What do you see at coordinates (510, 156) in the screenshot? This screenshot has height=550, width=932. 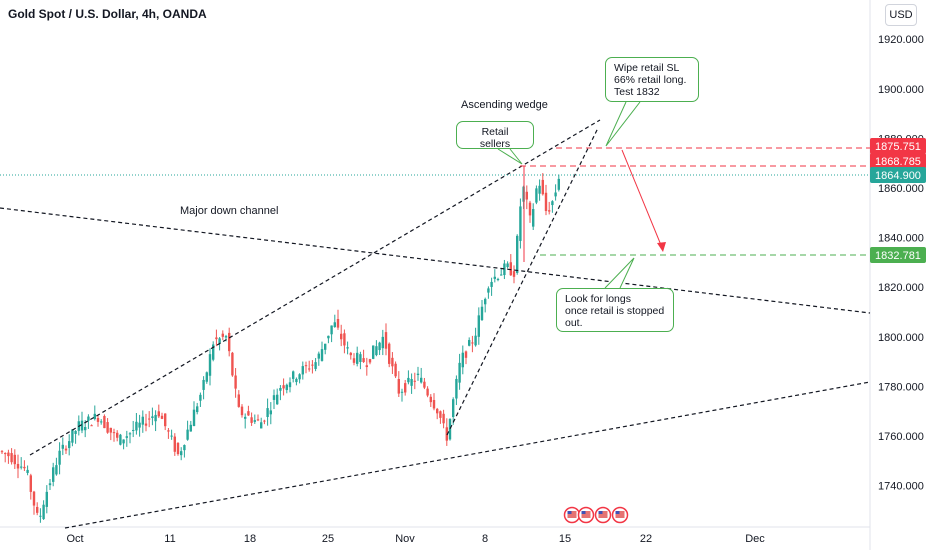 I see `retail-sellers-pointer` at bounding box center [510, 156].